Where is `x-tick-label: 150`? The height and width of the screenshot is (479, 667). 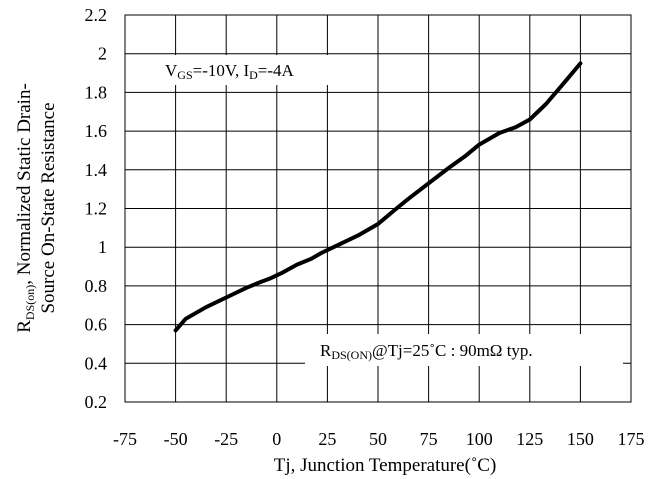
x-tick-label: 150 is located at coordinates (580, 439).